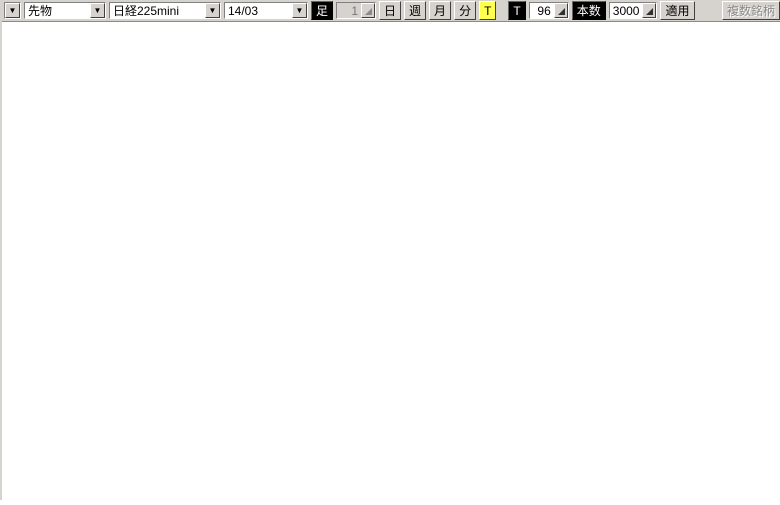  I want to click on contract-value: 14/03, so click(243, 10).